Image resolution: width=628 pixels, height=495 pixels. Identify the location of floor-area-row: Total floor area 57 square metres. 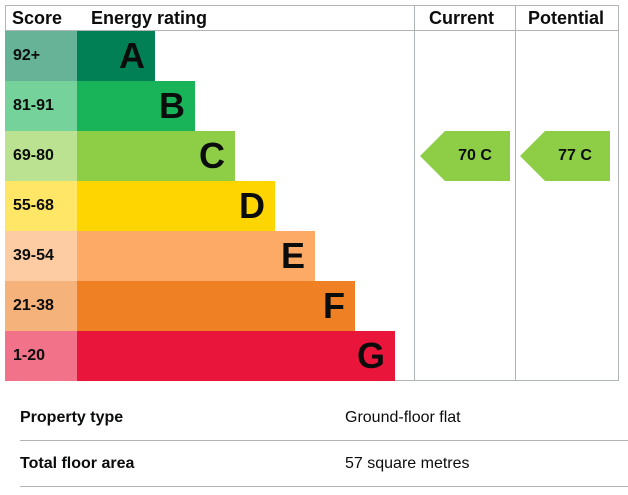
(324, 464).